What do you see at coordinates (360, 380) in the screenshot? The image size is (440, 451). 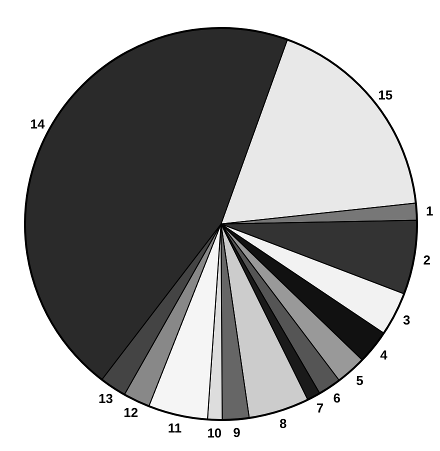 I see `slice-label: 5` at bounding box center [360, 380].